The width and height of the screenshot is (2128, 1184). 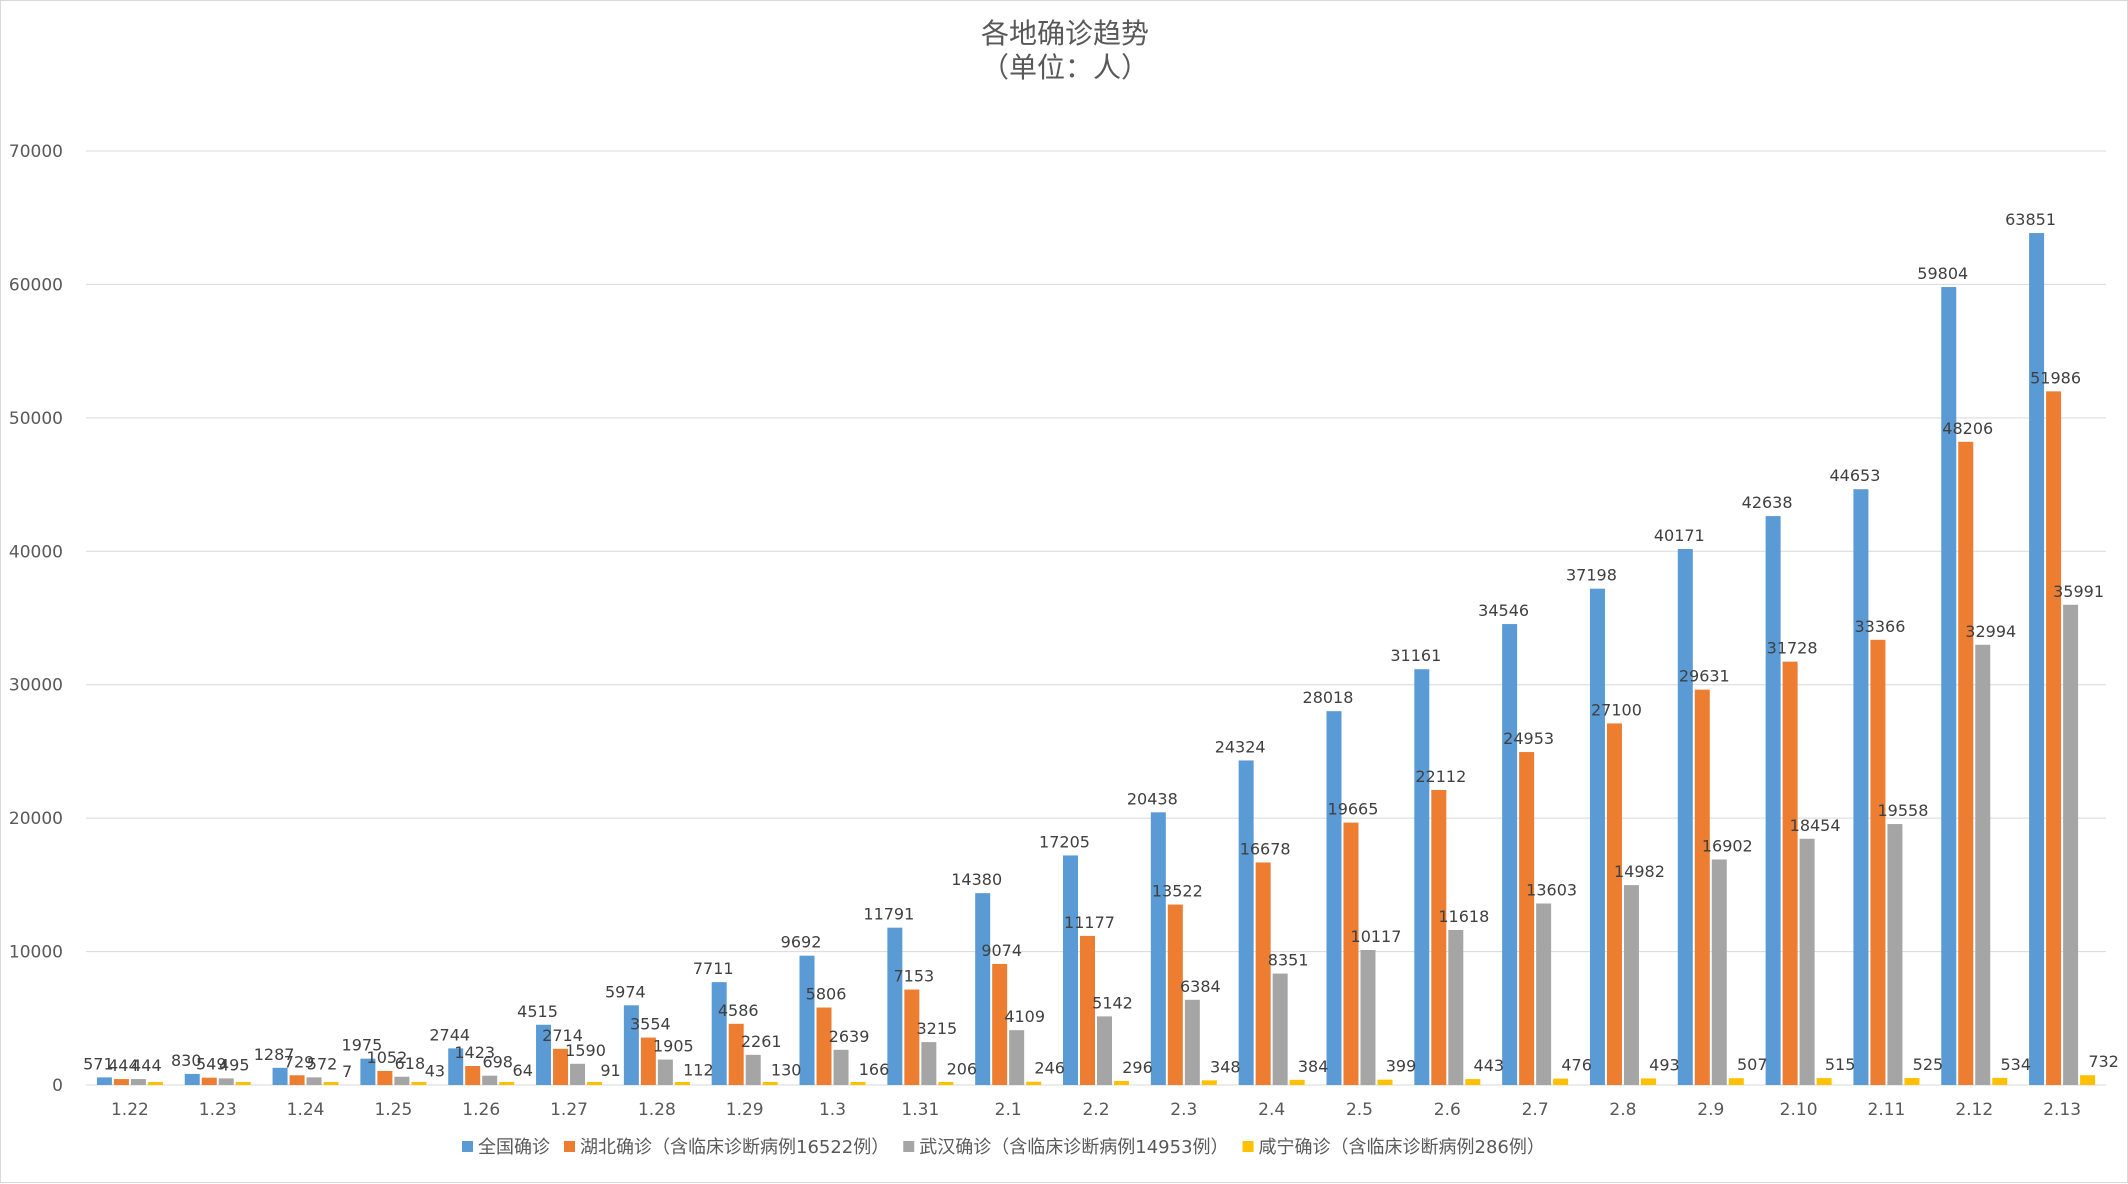 I want to click on data-label: 34546, so click(x=1503, y=610).